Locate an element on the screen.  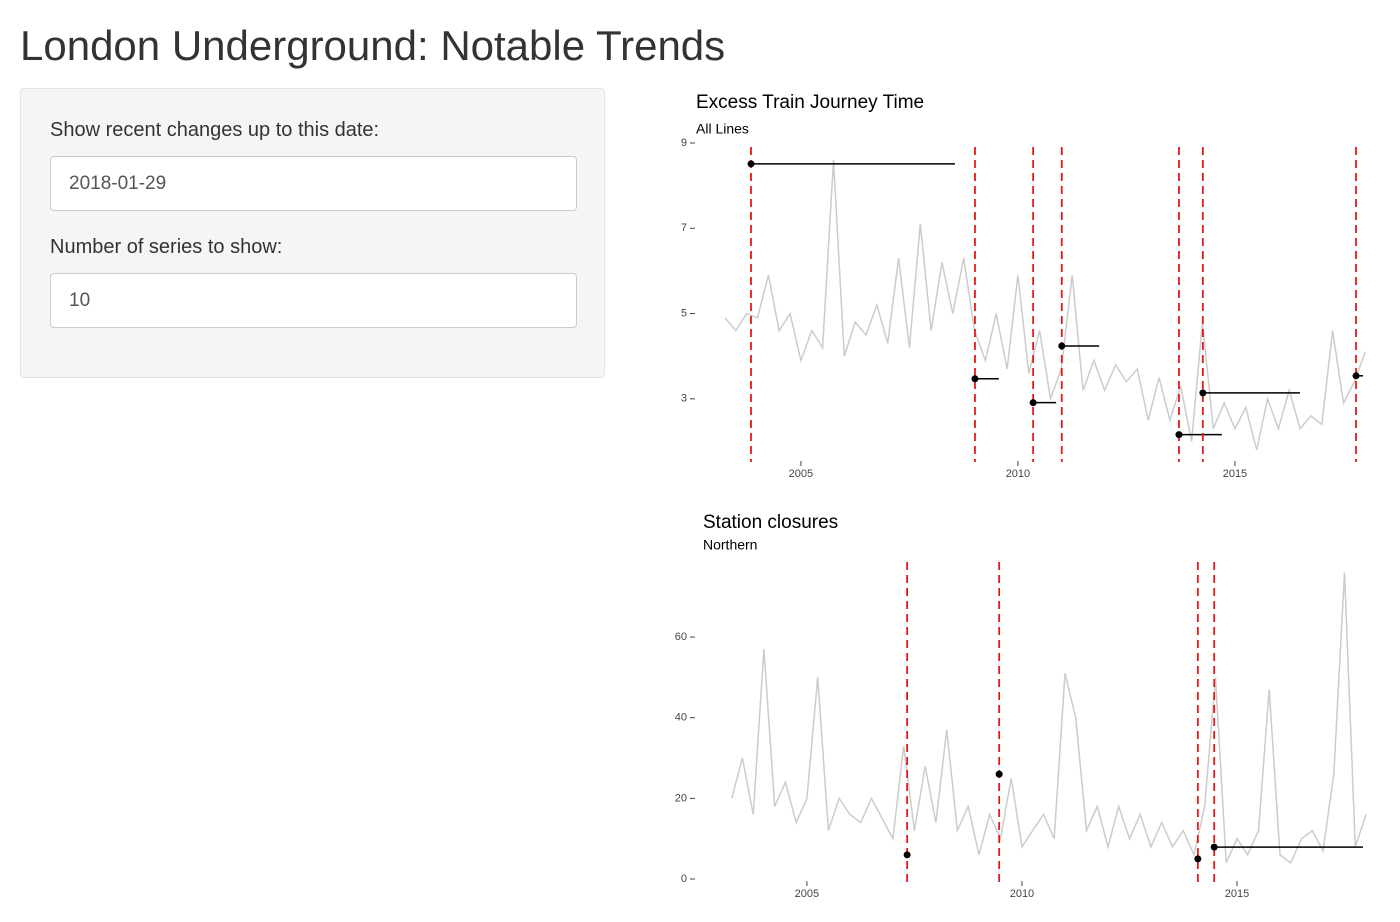
y-tick-label: 3 is located at coordinates (684, 399).